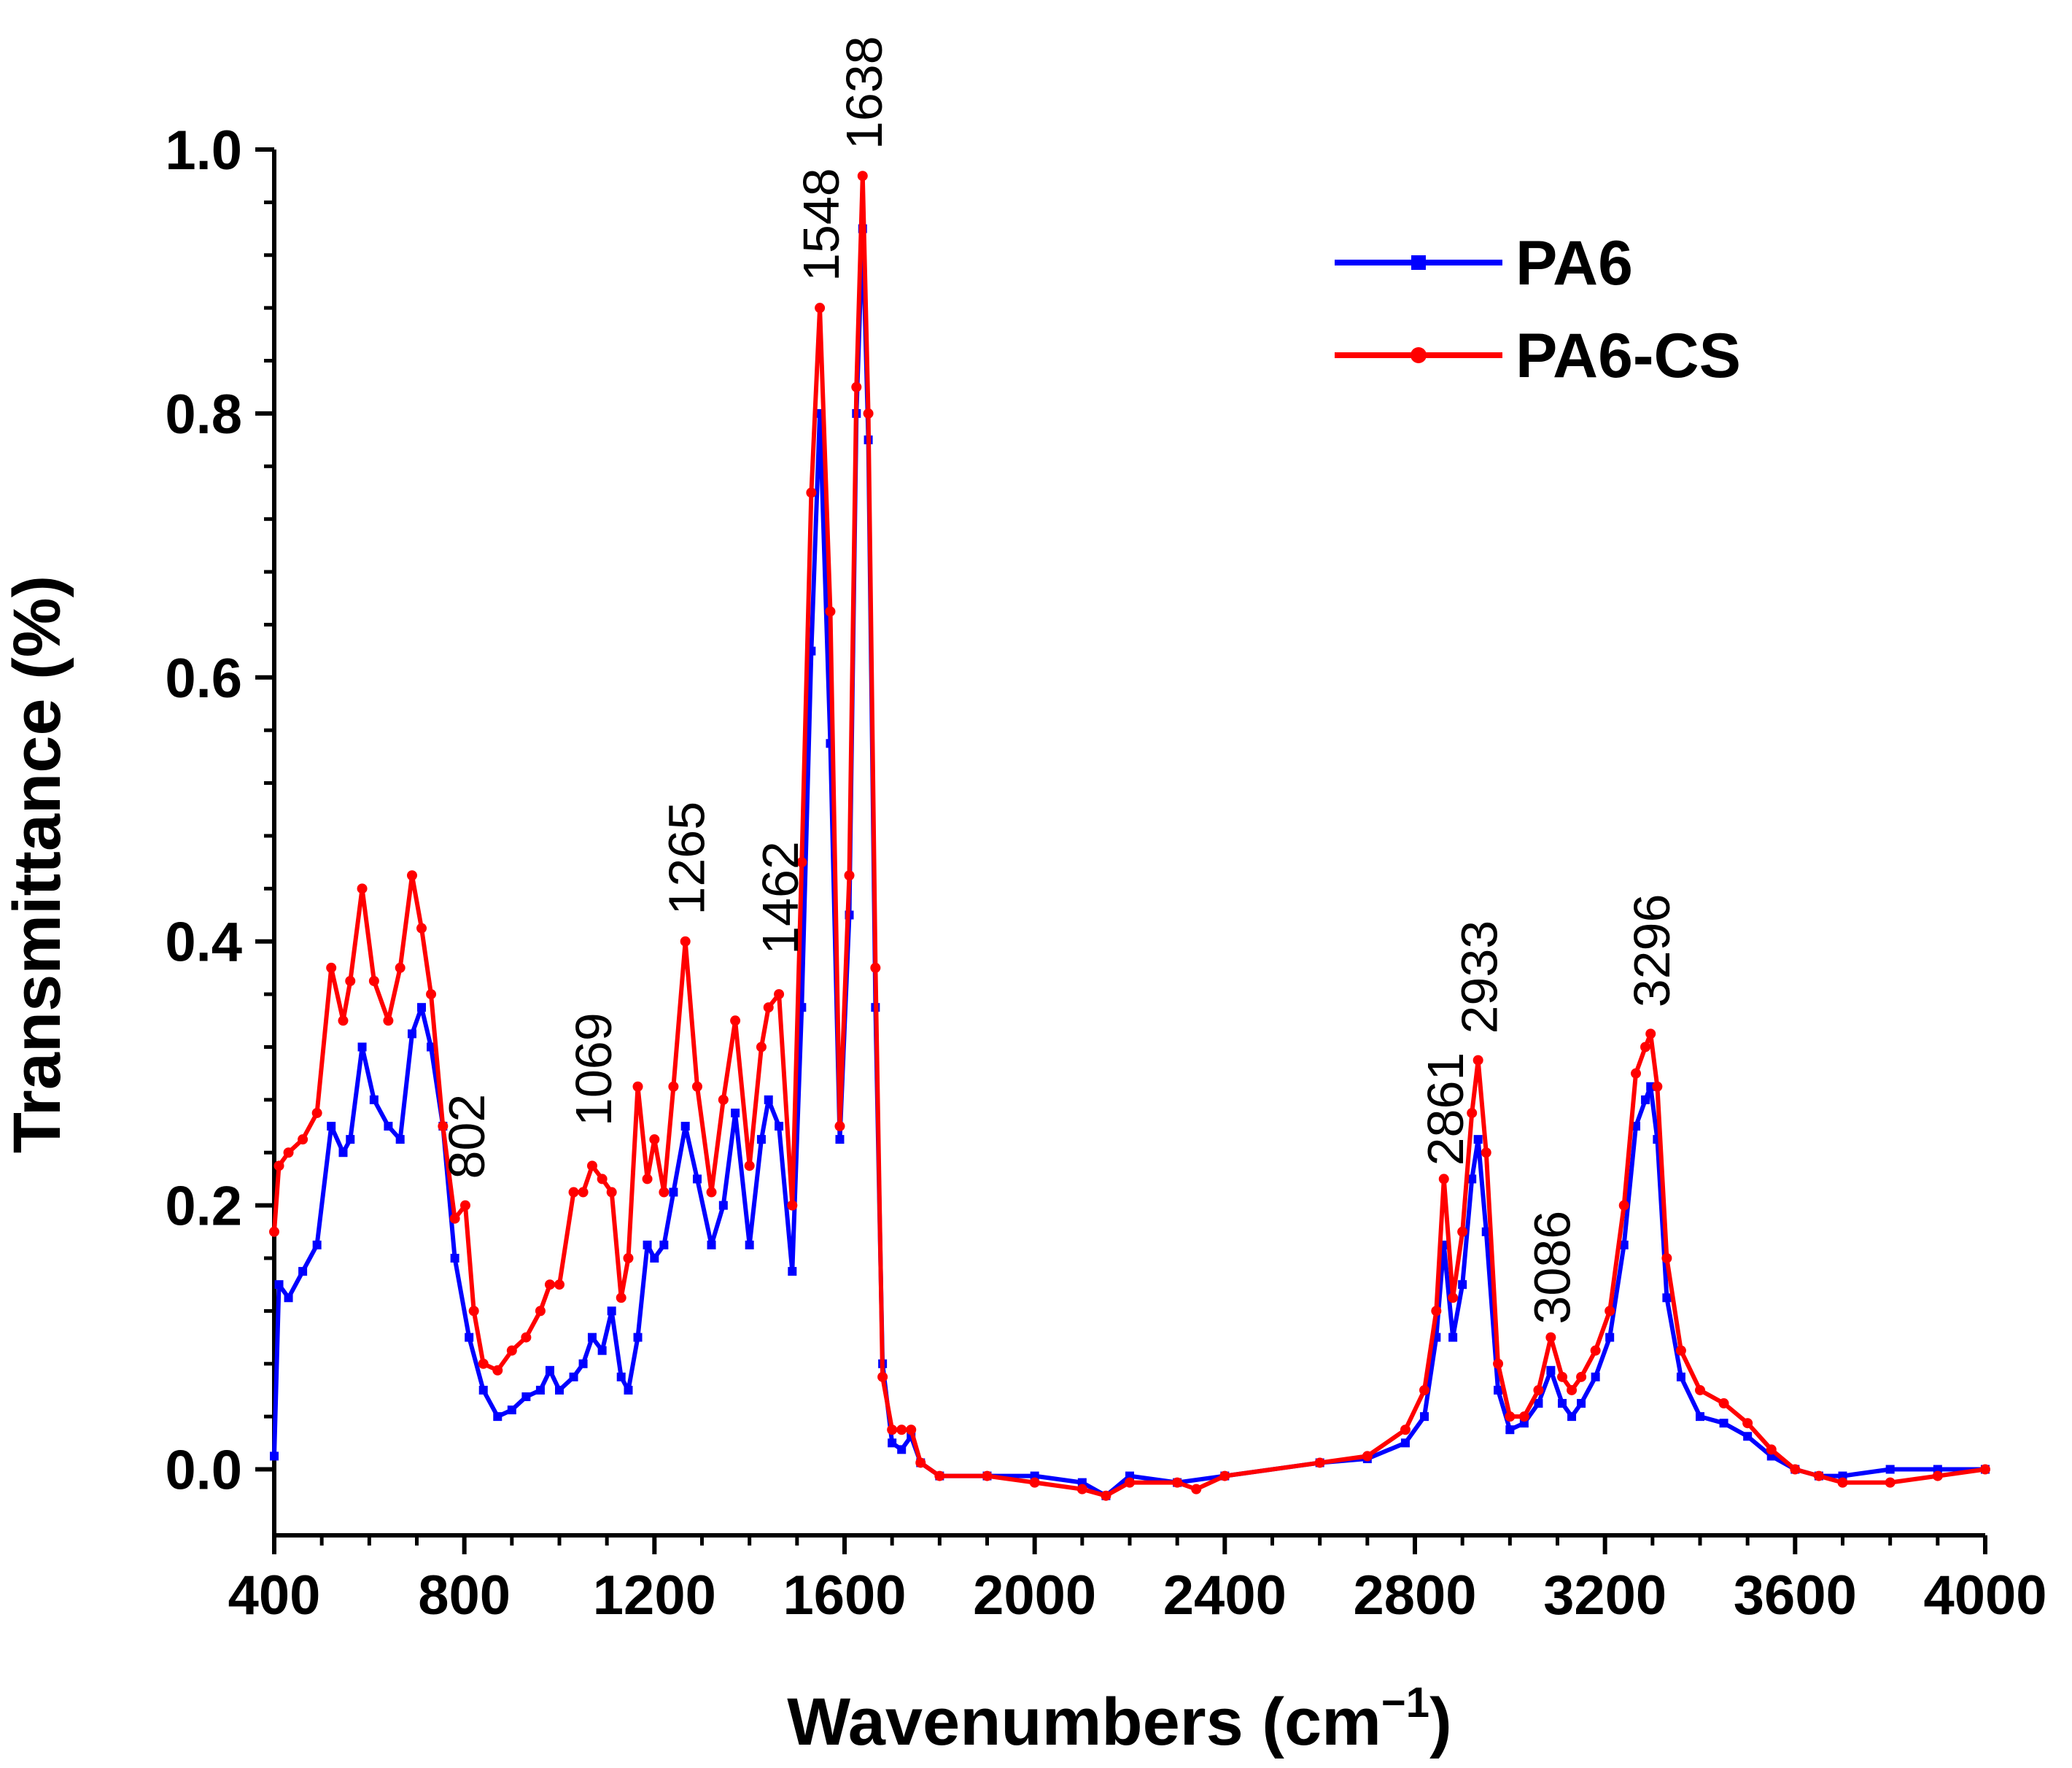 The image size is (2072, 1768). I want to click on x-tick-label: 3200, so click(1604, 1596).